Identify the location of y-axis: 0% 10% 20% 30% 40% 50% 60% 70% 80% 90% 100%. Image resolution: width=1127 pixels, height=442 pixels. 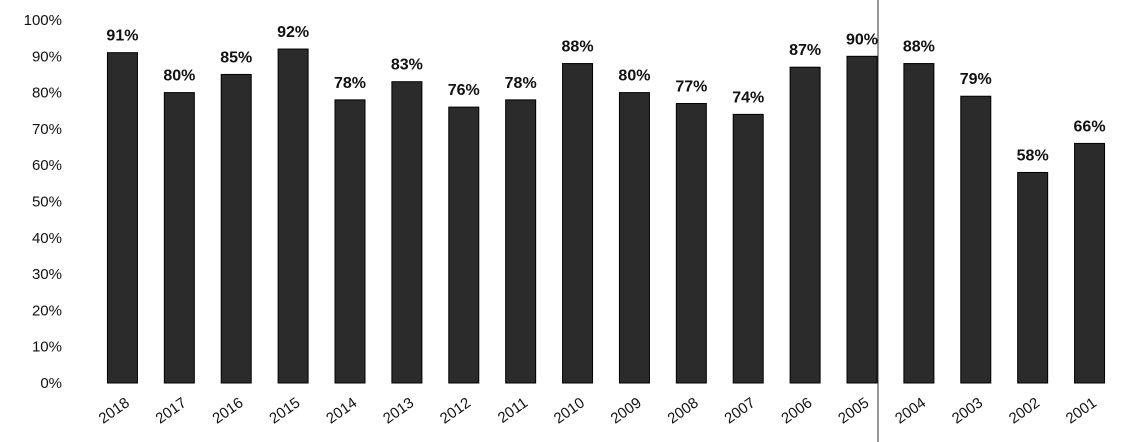
(43, 202).